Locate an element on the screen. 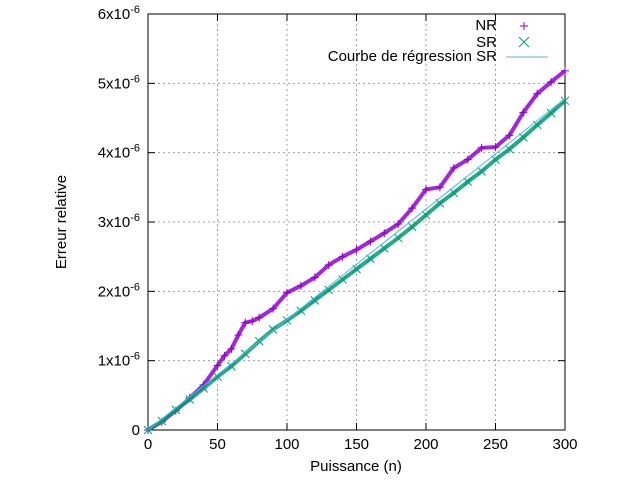 This screenshot has width=640, height=480. legend-cross is located at coordinates (524, 42).